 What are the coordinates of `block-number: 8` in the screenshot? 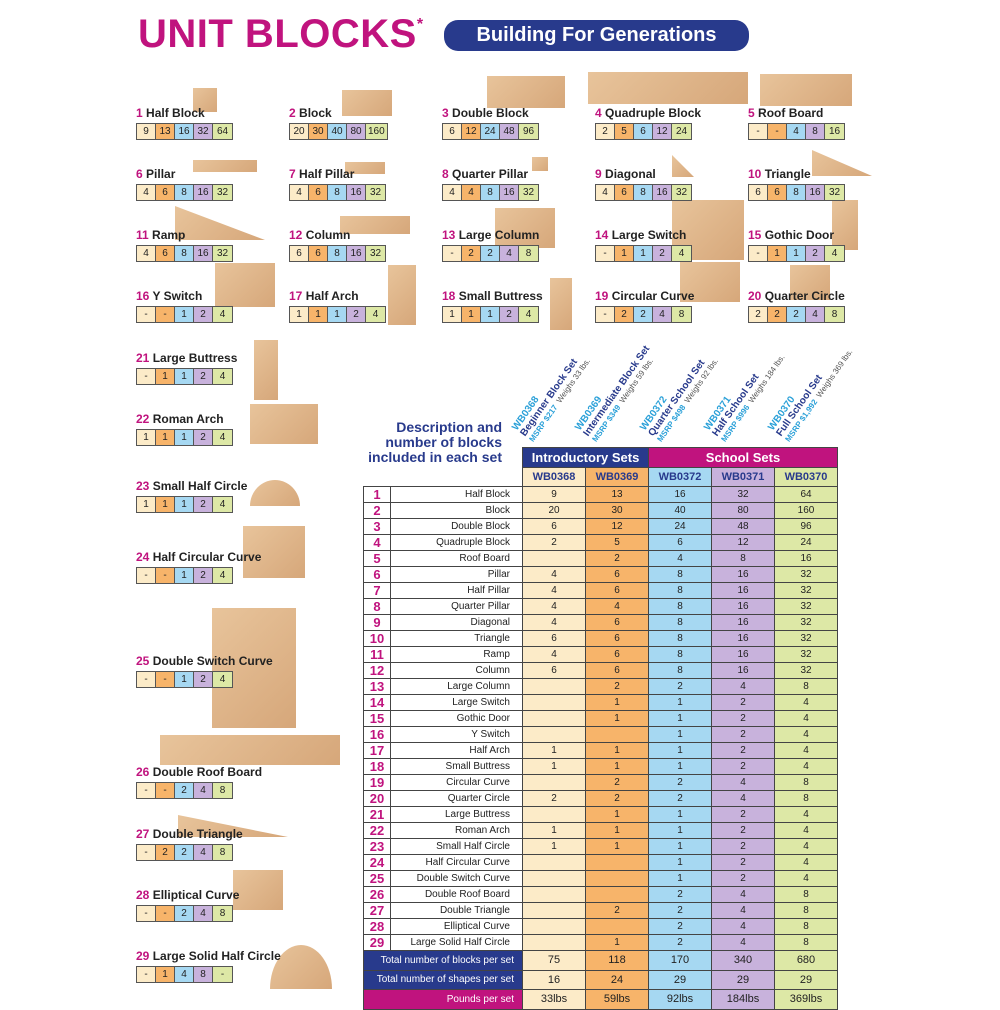 It's located at (445, 174).